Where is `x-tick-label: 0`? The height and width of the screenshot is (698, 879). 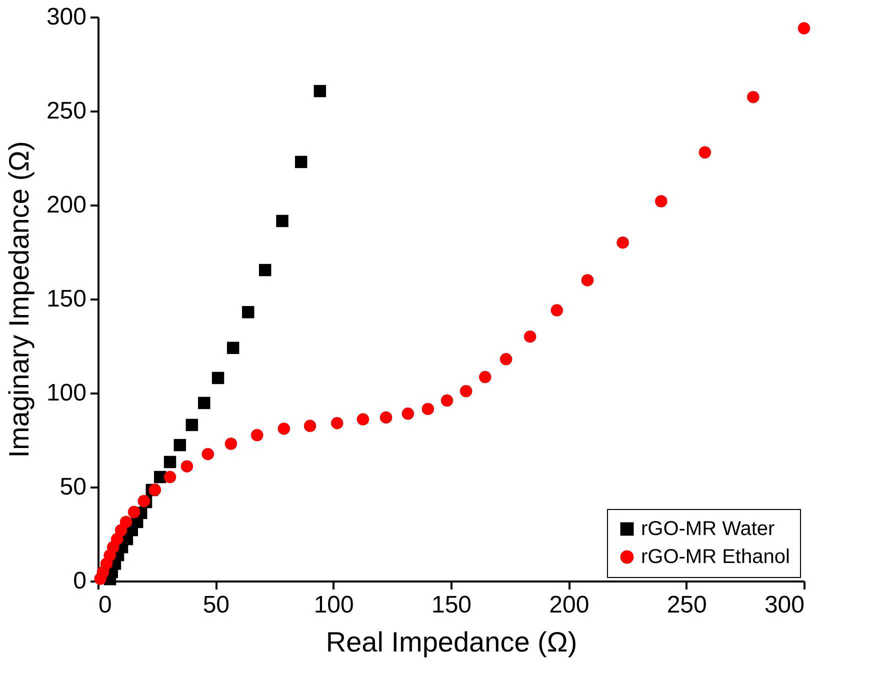 x-tick-label: 0 is located at coordinates (105, 605).